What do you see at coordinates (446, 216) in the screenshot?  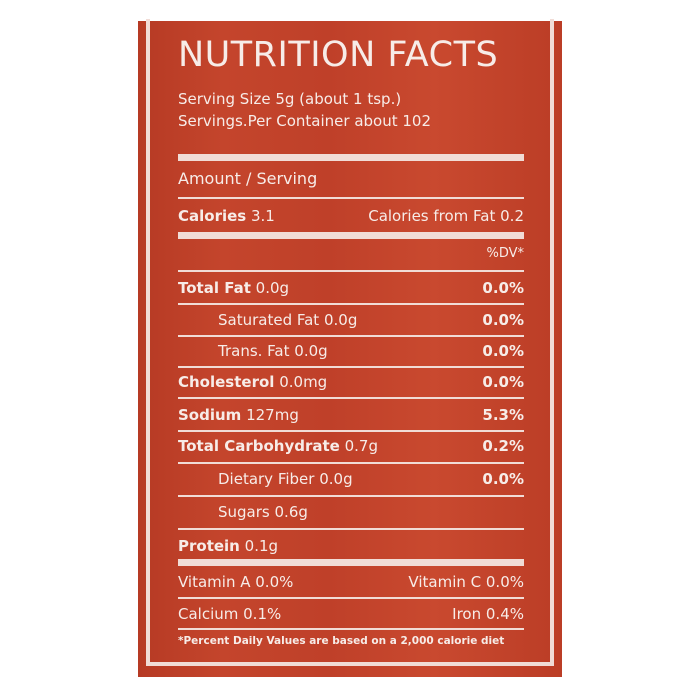 I see `calories-from-fat: Calories from Fat 0.2` at bounding box center [446, 216].